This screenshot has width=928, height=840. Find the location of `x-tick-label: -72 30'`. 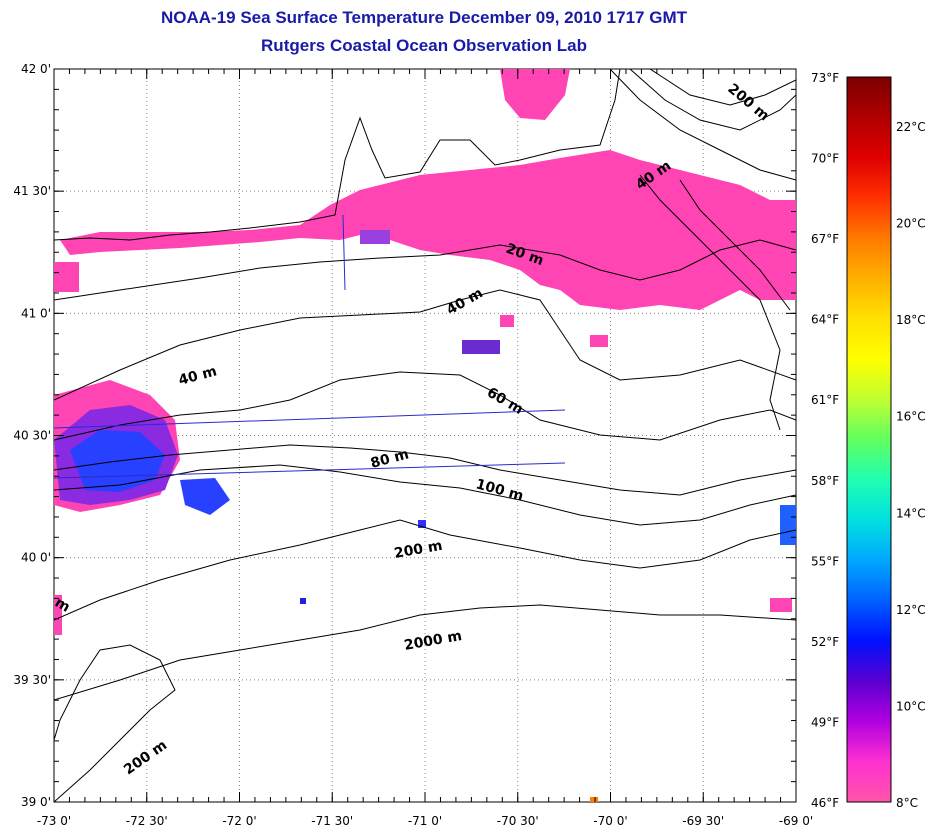

x-tick-label: -72 30' is located at coordinates (147, 821).